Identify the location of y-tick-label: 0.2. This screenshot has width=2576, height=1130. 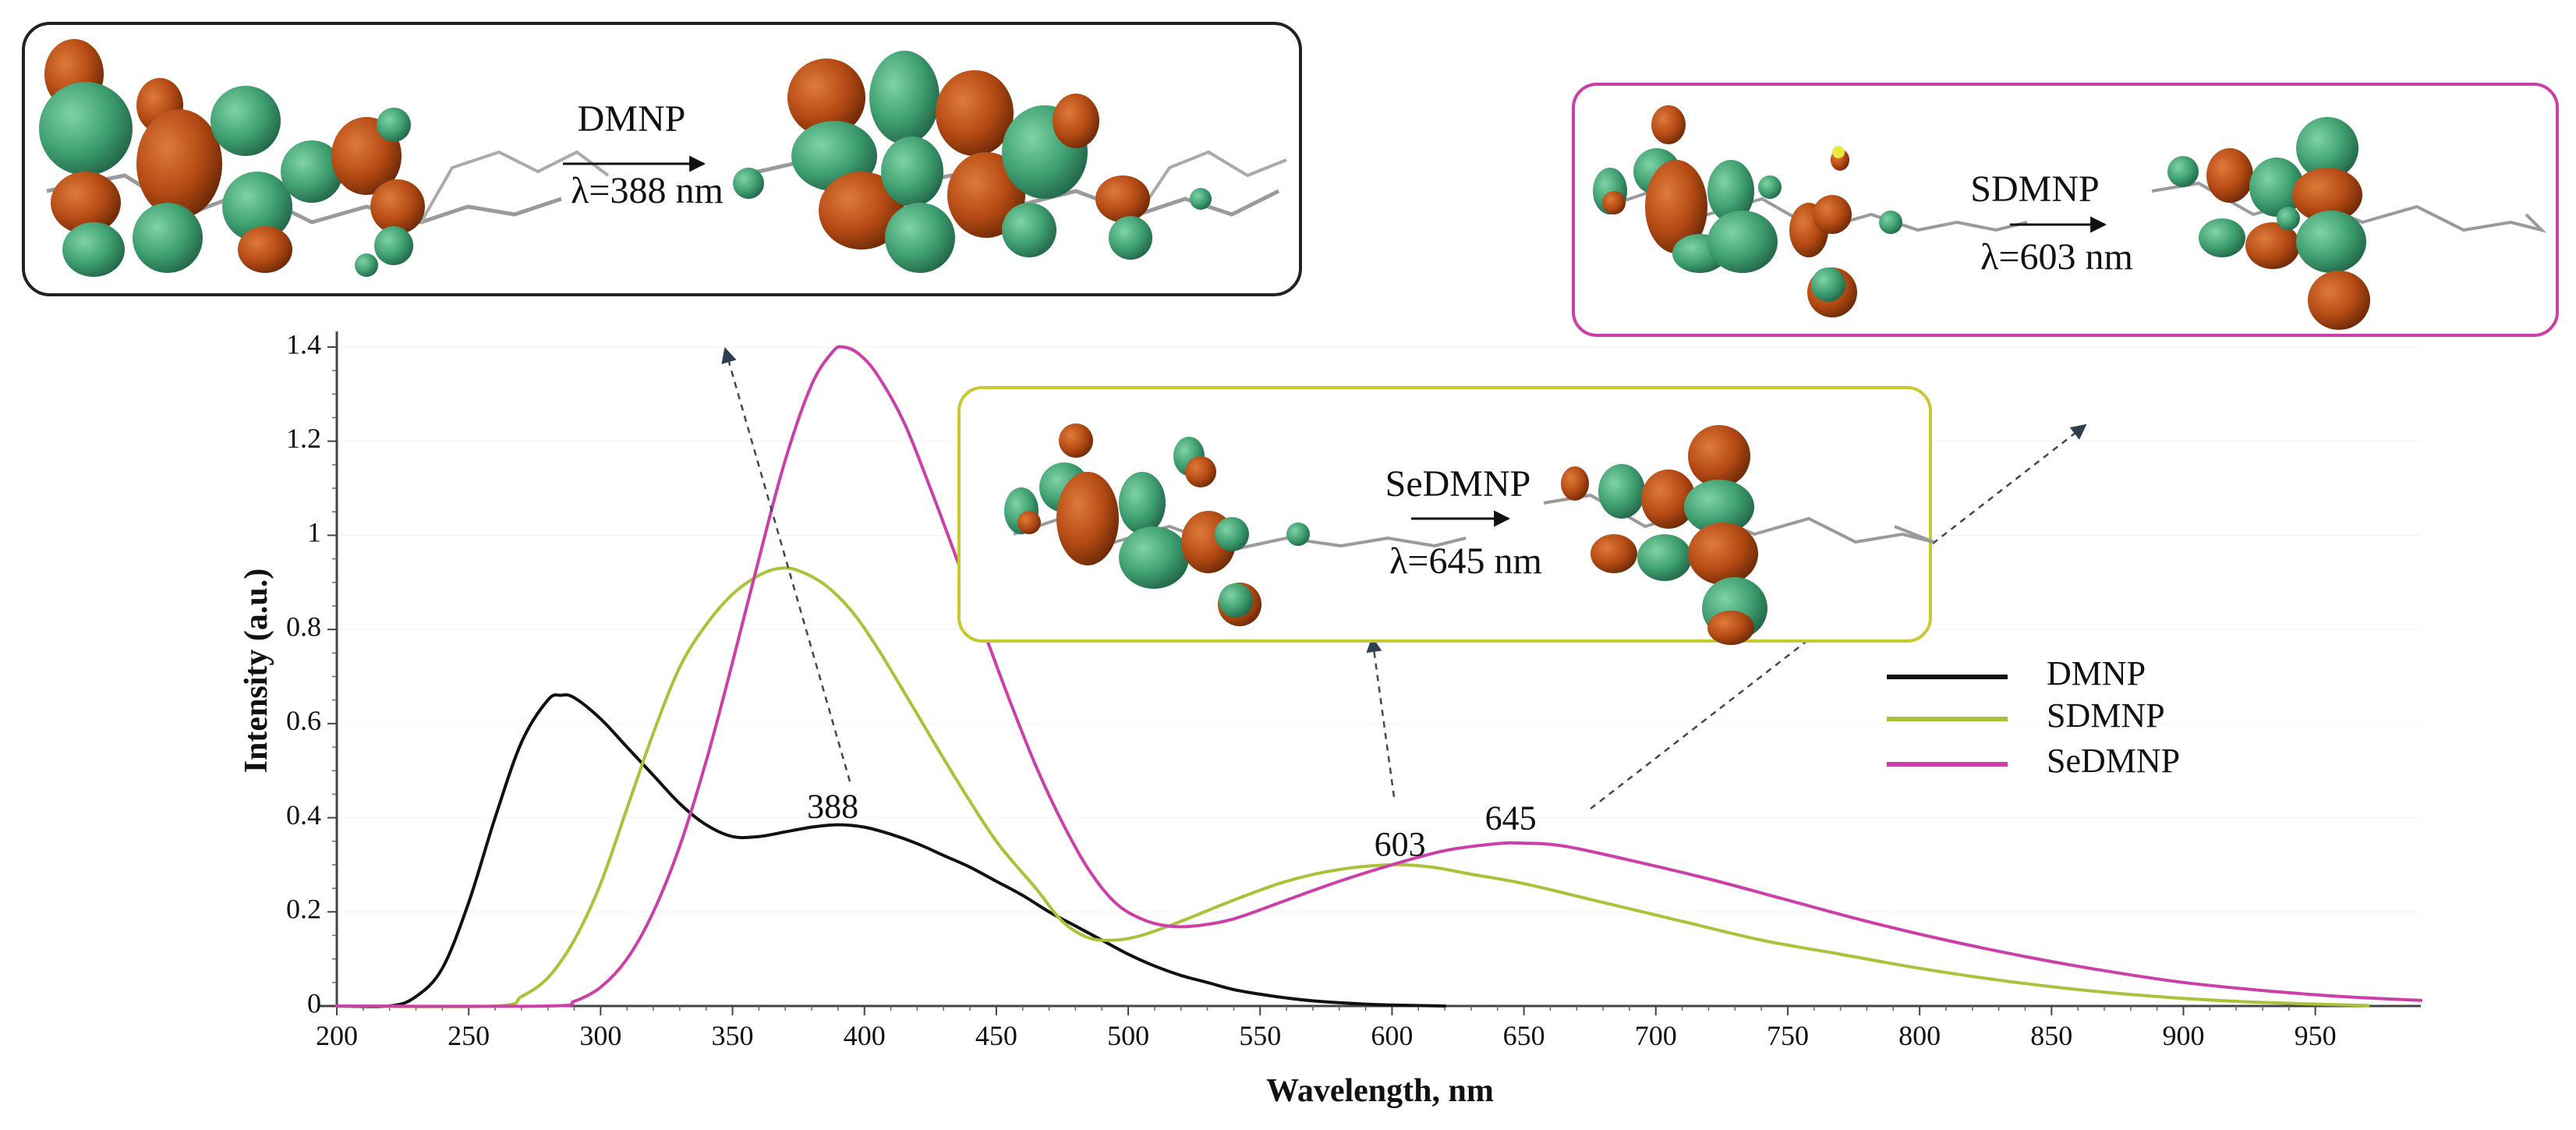
(303, 910).